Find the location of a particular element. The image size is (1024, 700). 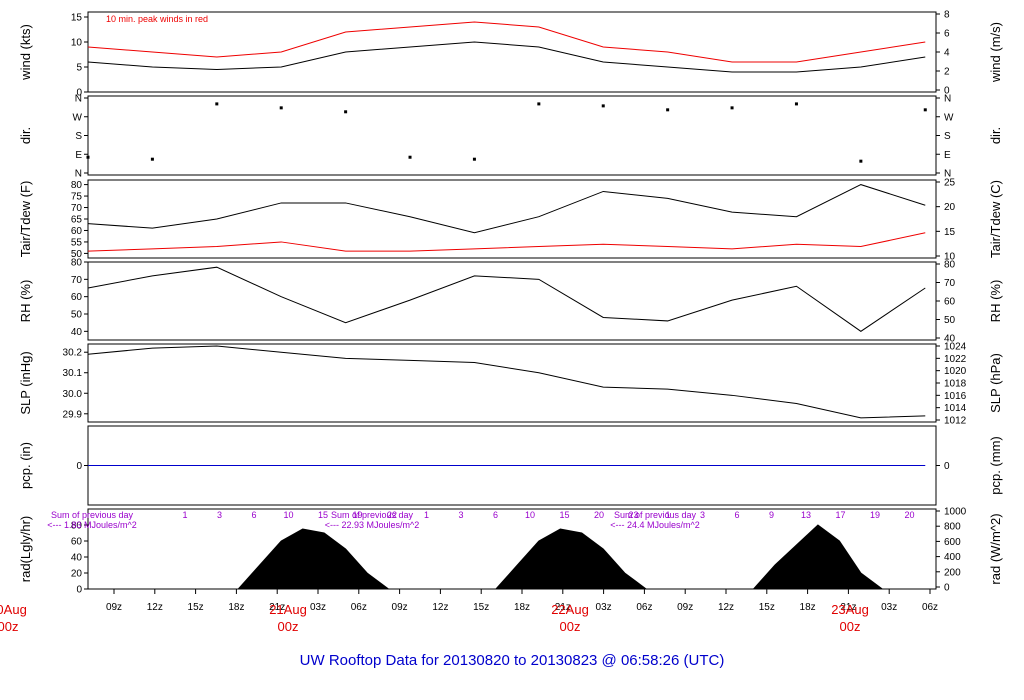

rad-hour-label: 9 is located at coordinates (771, 515).